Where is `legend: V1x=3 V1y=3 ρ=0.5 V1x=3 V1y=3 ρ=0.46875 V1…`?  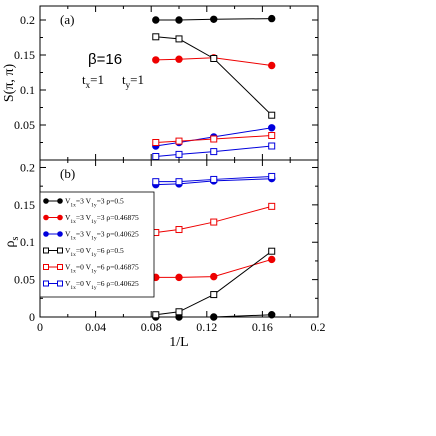 legend: V1x=3 V1y=3 ρ=0.5 V1x=3 V1y=3 ρ=0.46875 V1… is located at coordinates (97, 244).